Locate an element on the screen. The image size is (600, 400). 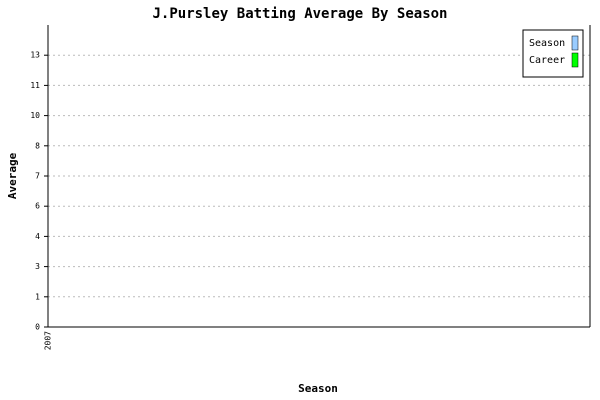
legend-label: Season is located at coordinates (547, 43).